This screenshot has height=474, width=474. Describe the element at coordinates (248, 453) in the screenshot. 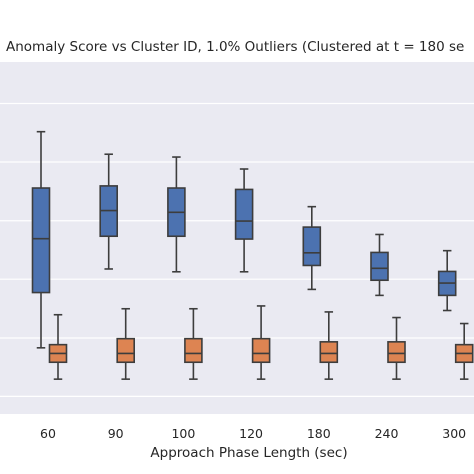

I see `x-axis-label: Approach Phase Length (sec)` at that location.